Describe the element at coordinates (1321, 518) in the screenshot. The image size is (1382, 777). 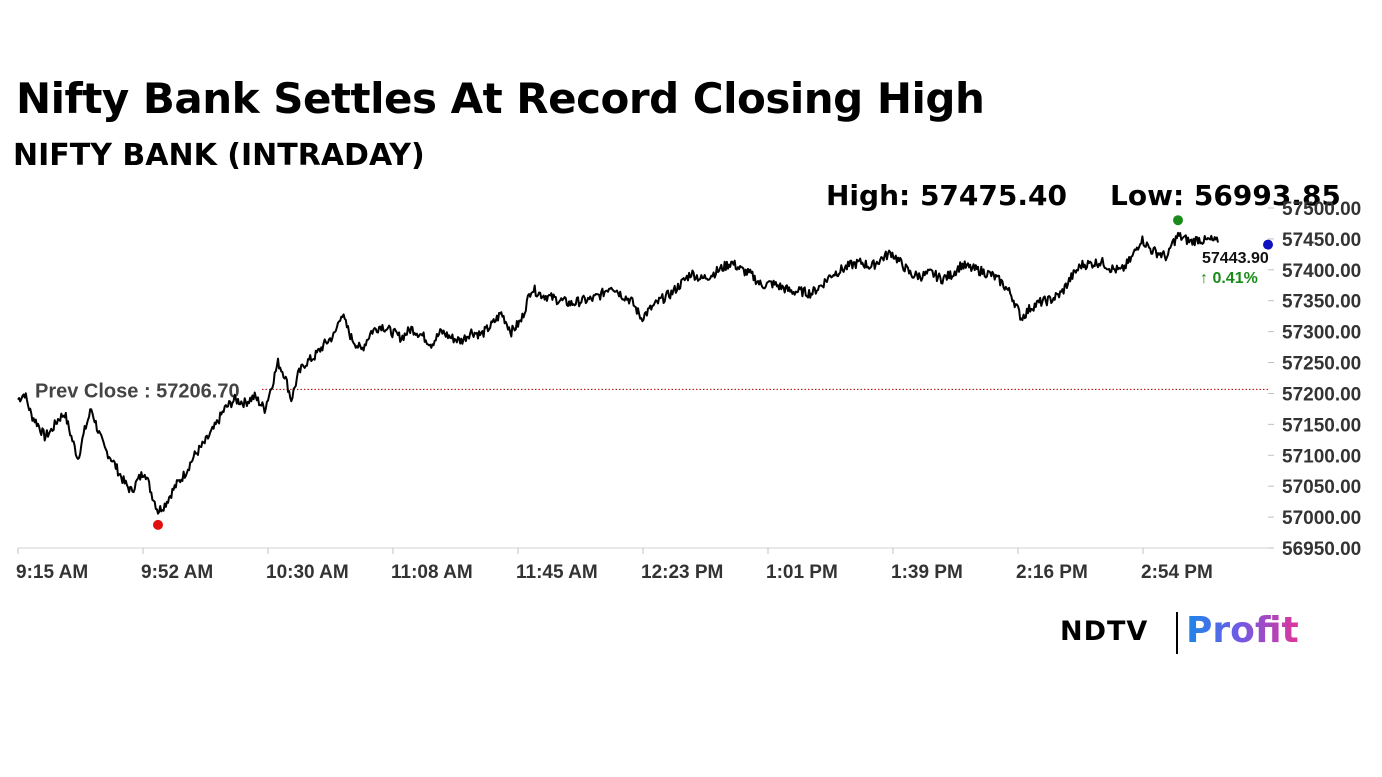
I see `y-tick-label: 57000.00` at that location.